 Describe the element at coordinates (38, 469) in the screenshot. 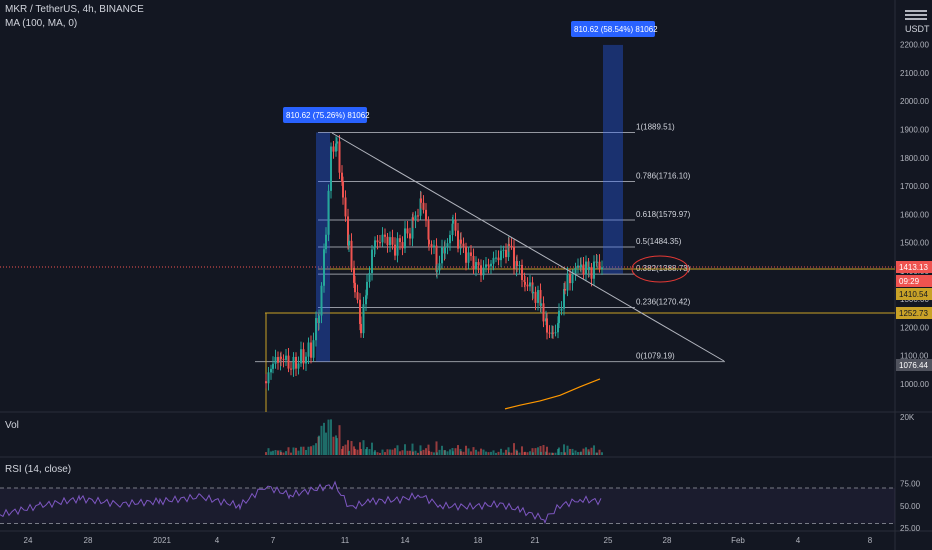

I see `rsi-legend: RSI (14, close)` at that location.